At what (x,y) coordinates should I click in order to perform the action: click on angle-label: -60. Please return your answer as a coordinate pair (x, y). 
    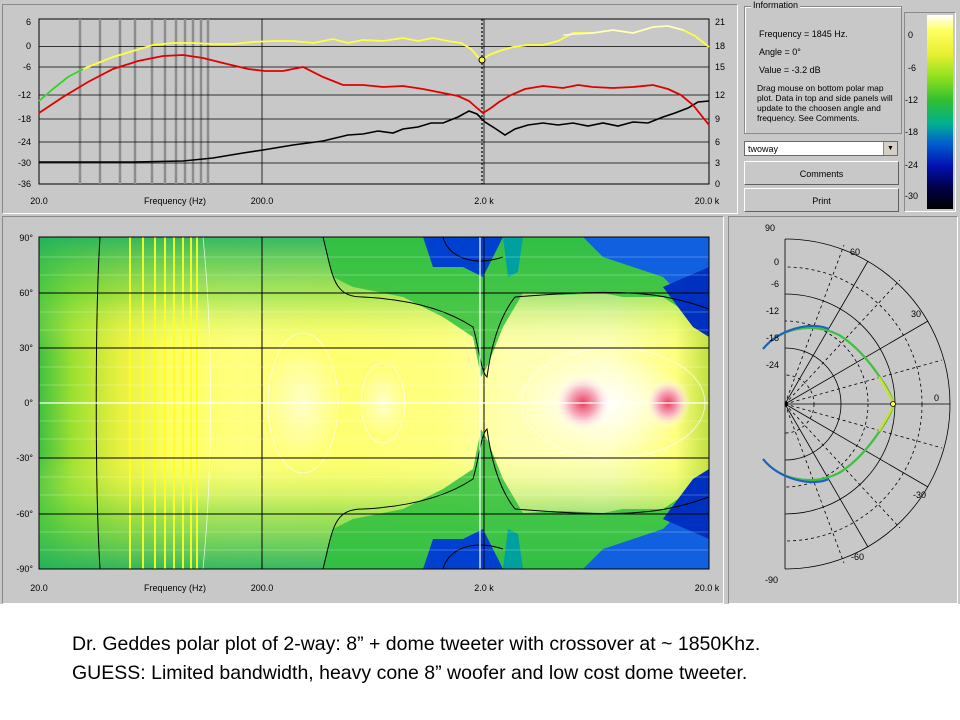
    Looking at the image, I should click on (857, 557).